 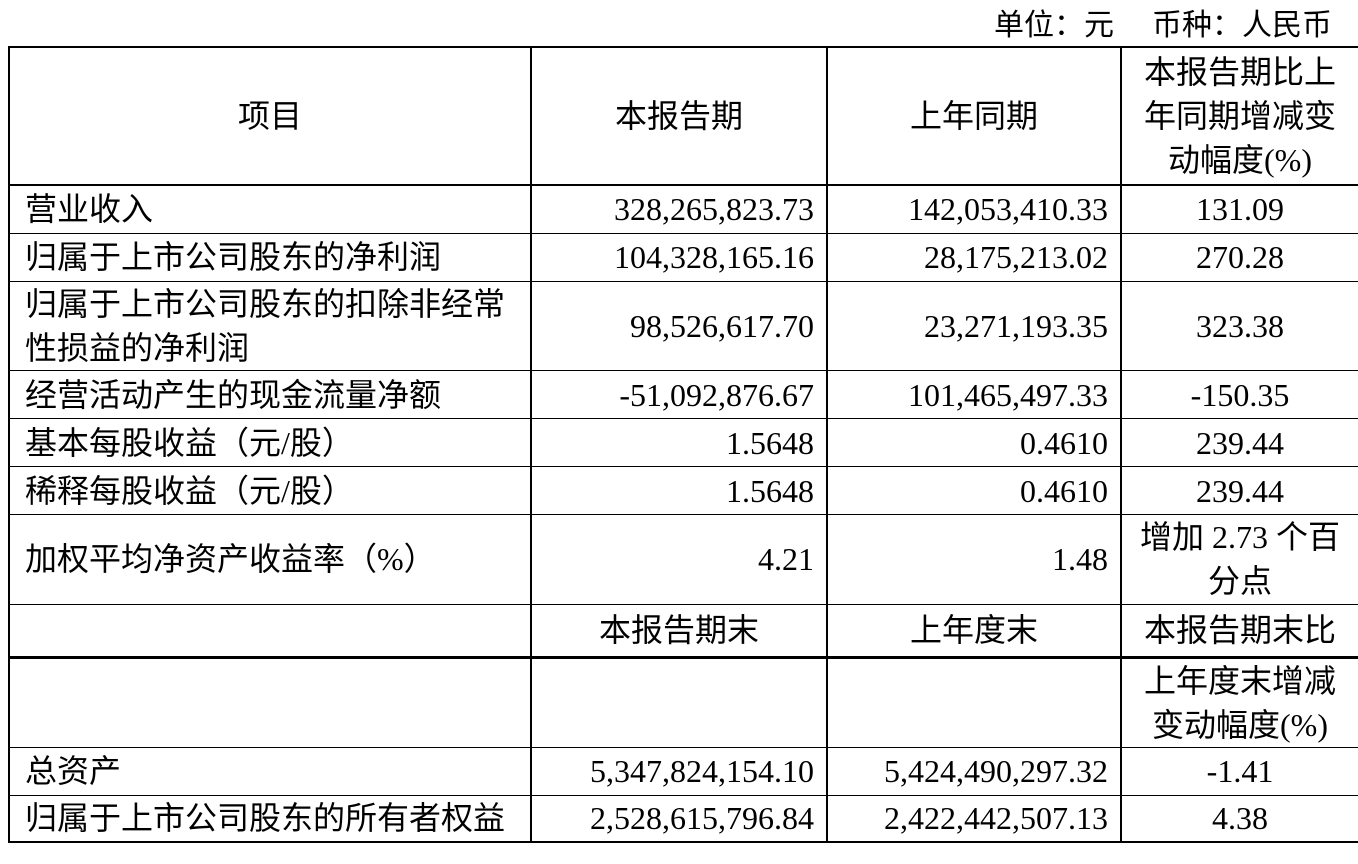 I want to click on change-value: 323.38, so click(x=1239, y=326).